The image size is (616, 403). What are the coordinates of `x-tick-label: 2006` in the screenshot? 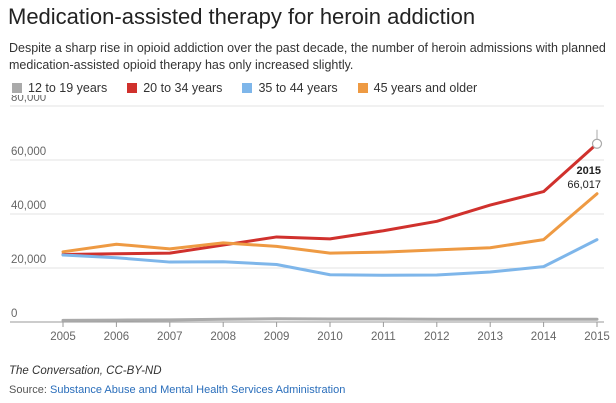 It's located at (117, 337).